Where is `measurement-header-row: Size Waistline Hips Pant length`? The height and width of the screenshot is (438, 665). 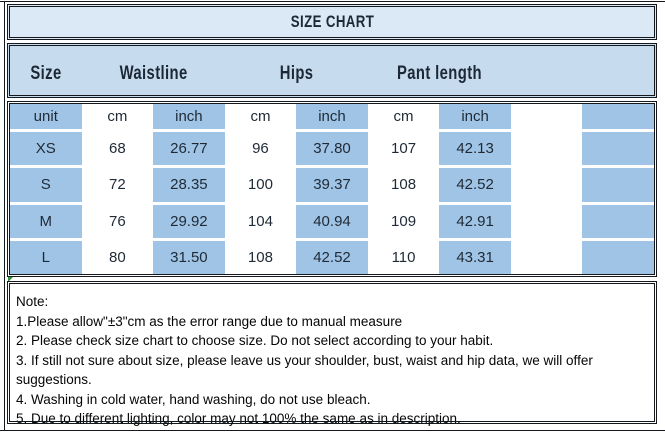
measurement-header-row: Size Waistline Hips Pant length is located at coordinates (332, 70).